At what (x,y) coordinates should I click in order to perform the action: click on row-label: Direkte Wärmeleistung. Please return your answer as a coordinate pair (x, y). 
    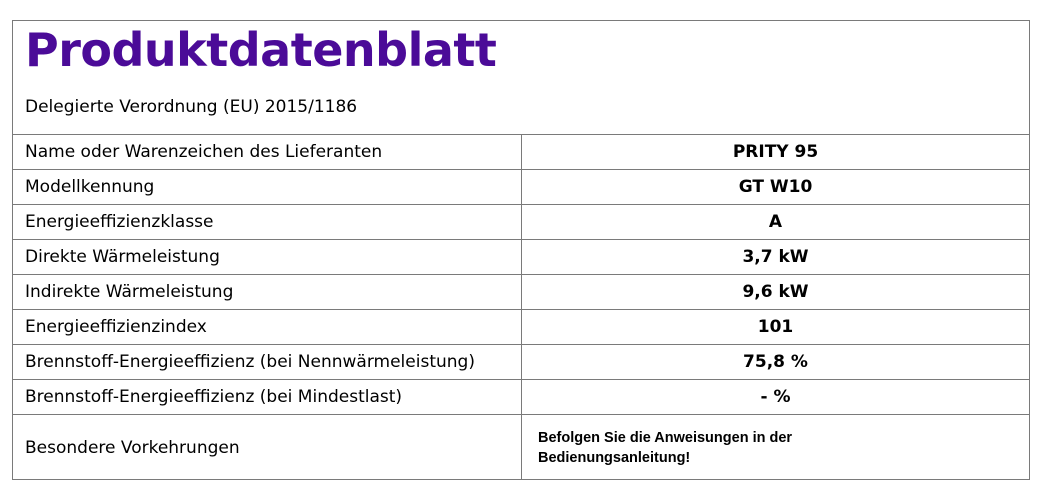
    Looking at the image, I should click on (267, 257).